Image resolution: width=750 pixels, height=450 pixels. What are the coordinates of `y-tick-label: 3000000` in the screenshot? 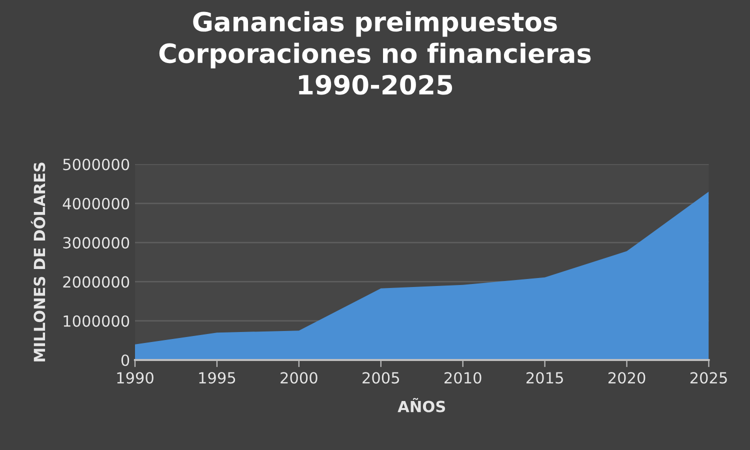 It's located at (96, 243).